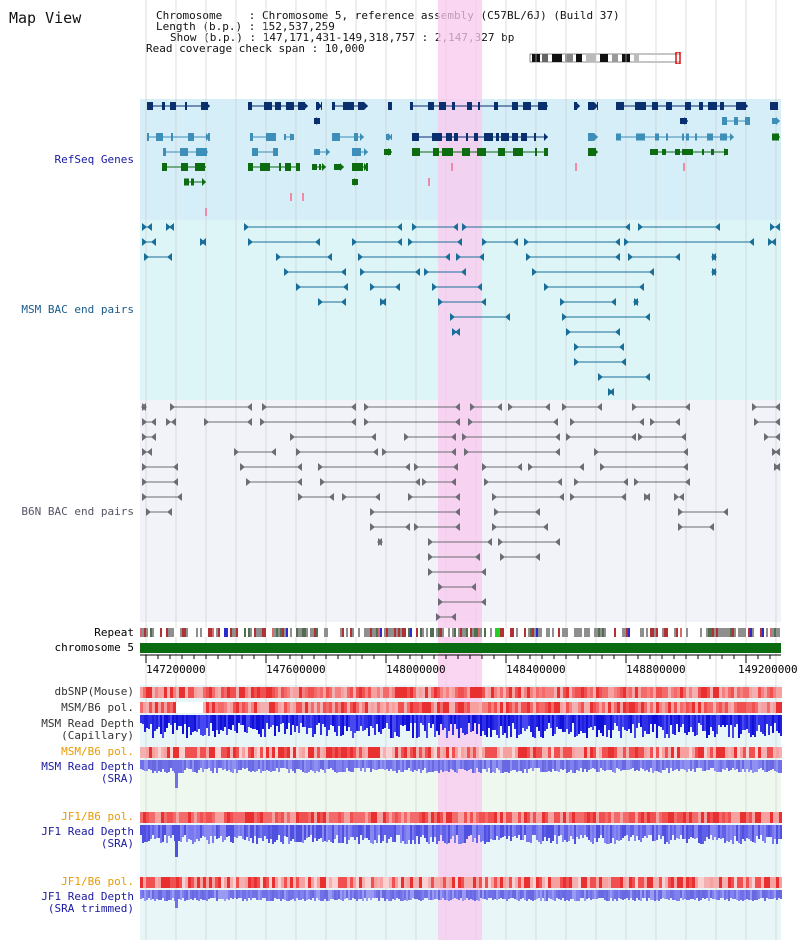 The width and height of the screenshot is (800, 940). What do you see at coordinates (77, 511) in the screenshot?
I see `b6n-bac-end-pairs-label: B6N BAC end pairs` at bounding box center [77, 511].